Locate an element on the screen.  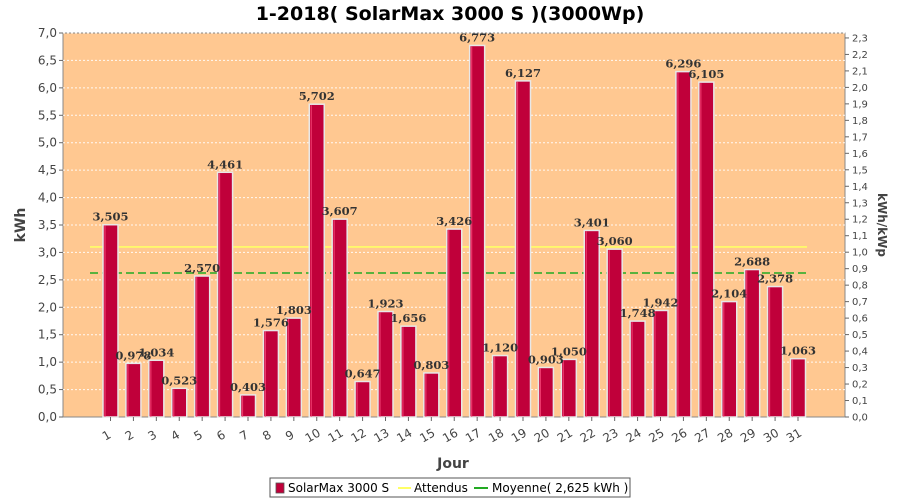
x-tick-label: 2 is located at coordinates (130, 436).